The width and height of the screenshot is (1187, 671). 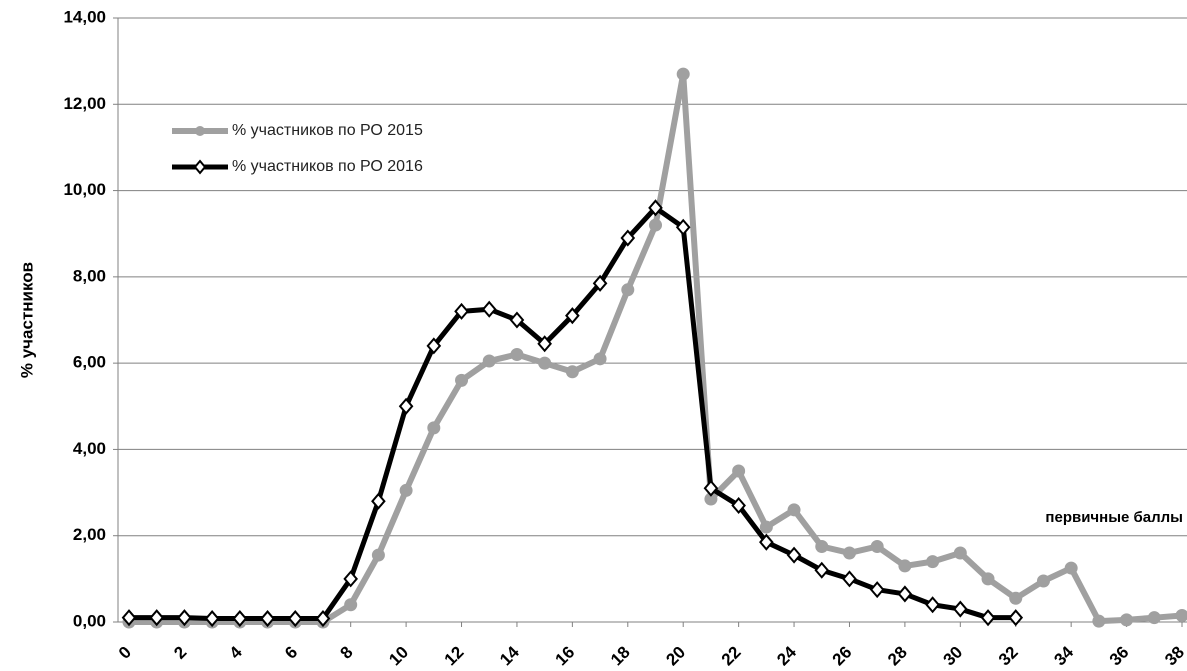 I want to click on x-tick-label: 22, so click(x=731, y=654).